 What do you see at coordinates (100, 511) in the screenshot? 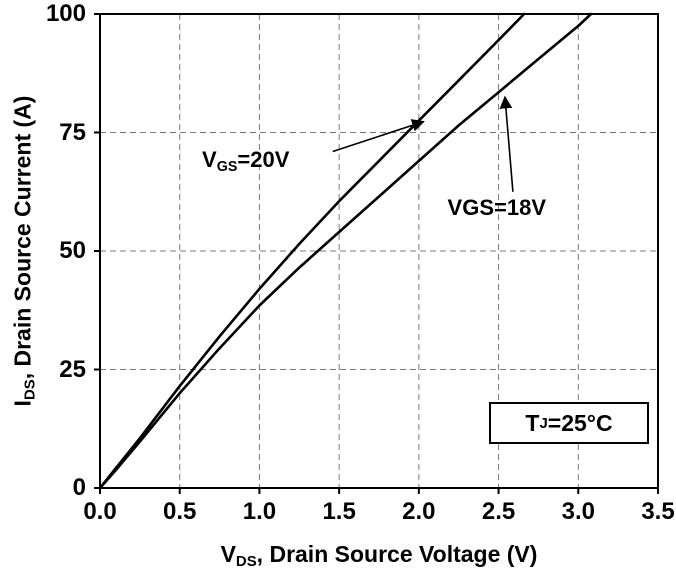
I see `x-tick-label: 0.0` at bounding box center [100, 511].